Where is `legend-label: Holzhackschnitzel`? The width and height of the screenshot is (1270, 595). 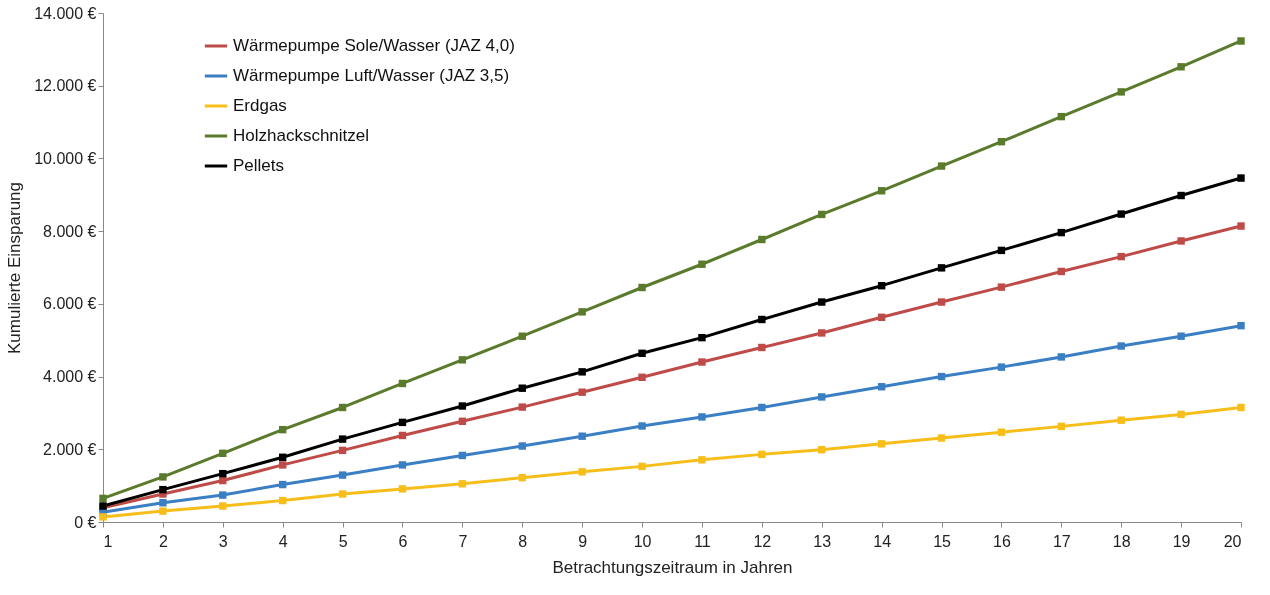 legend-label: Holzhackschnitzel is located at coordinates (301, 135).